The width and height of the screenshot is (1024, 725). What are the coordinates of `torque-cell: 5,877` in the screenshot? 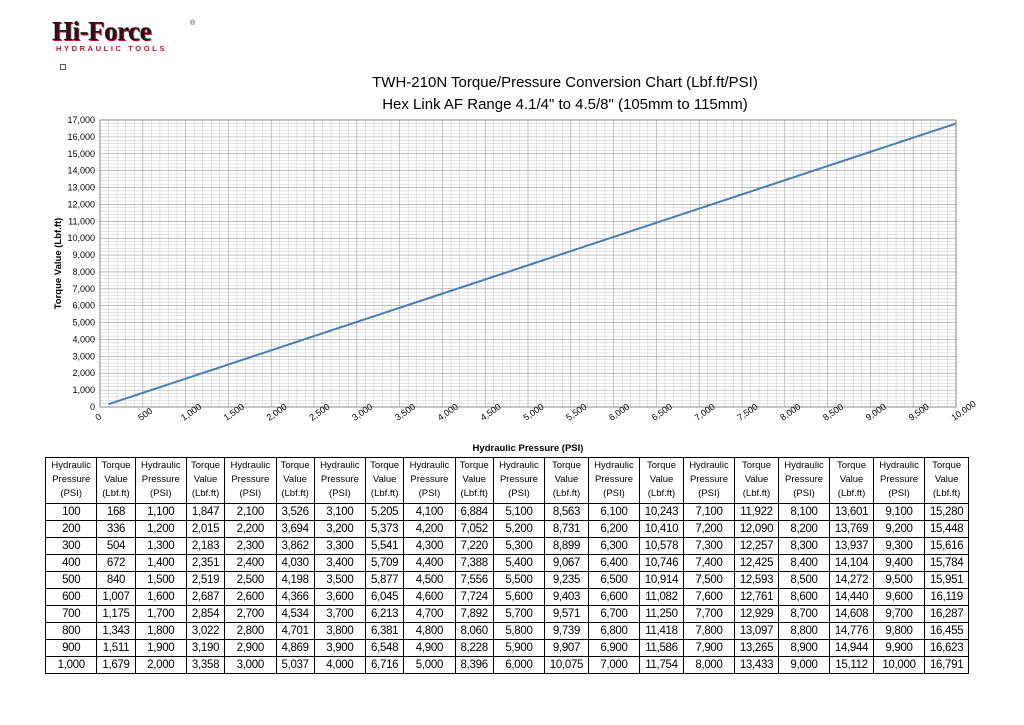 It's located at (385, 580).